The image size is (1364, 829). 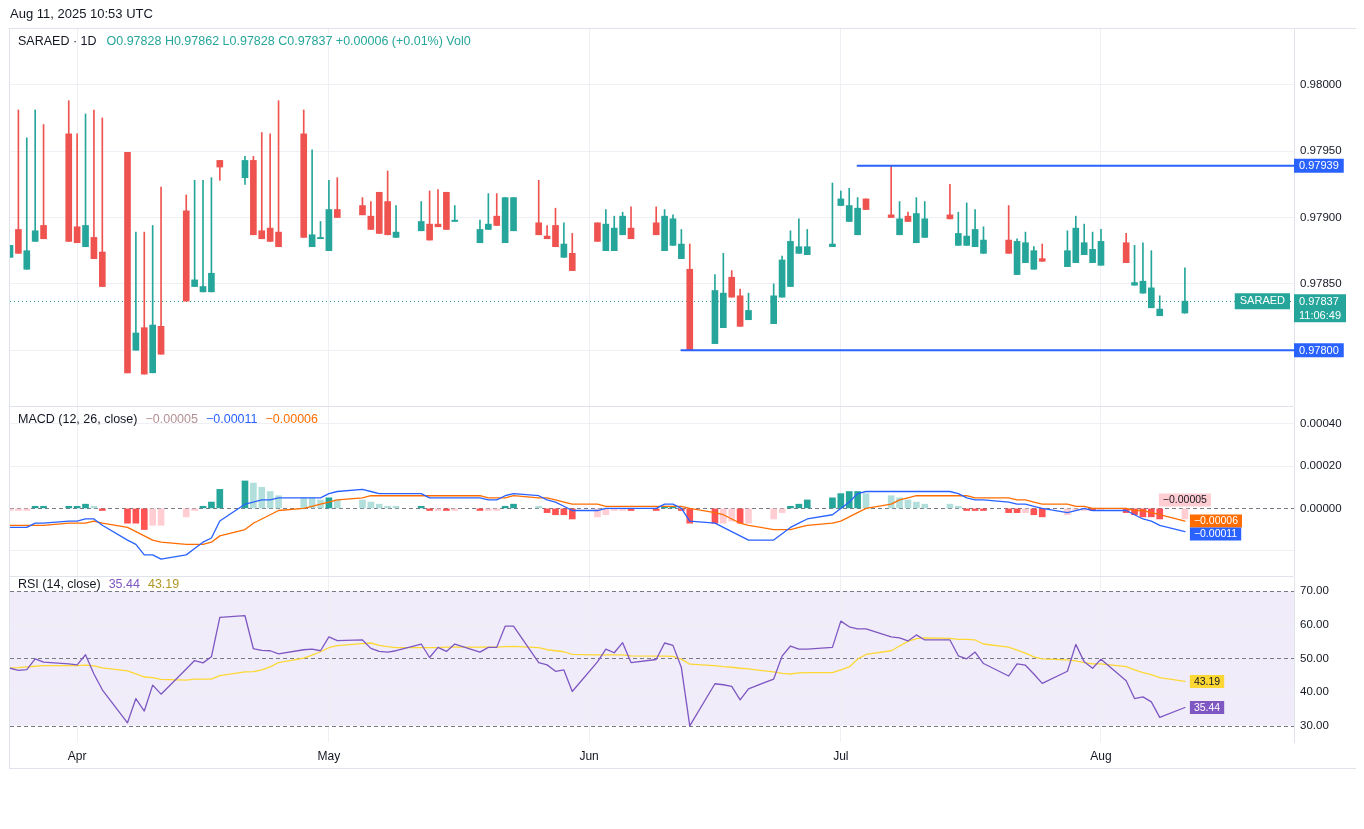 What do you see at coordinates (1101, 755) in the screenshot?
I see `x-tick-label: Aug` at bounding box center [1101, 755].